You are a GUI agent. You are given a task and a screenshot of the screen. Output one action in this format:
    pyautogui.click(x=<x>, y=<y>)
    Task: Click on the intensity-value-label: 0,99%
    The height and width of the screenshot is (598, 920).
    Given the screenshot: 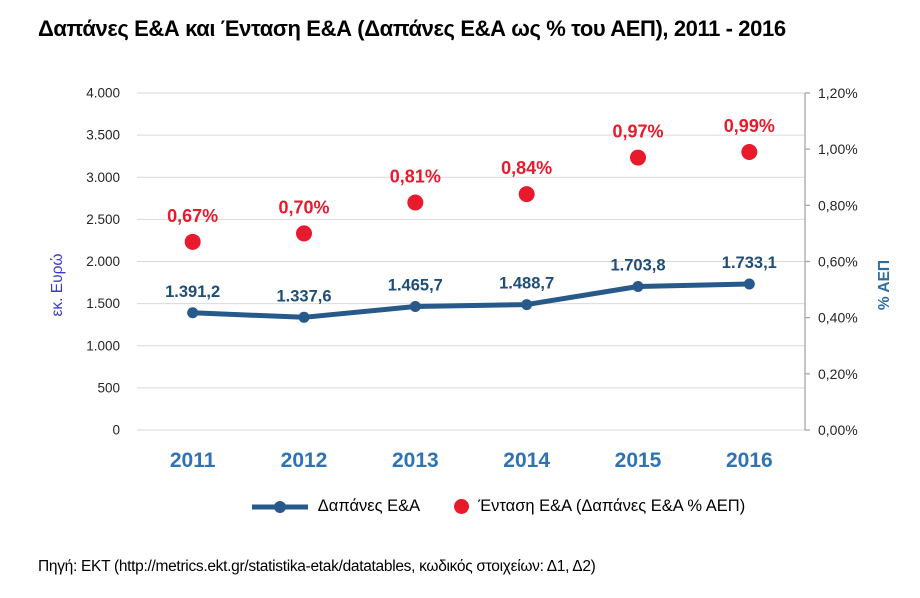 What is the action you would take?
    pyautogui.click(x=749, y=126)
    